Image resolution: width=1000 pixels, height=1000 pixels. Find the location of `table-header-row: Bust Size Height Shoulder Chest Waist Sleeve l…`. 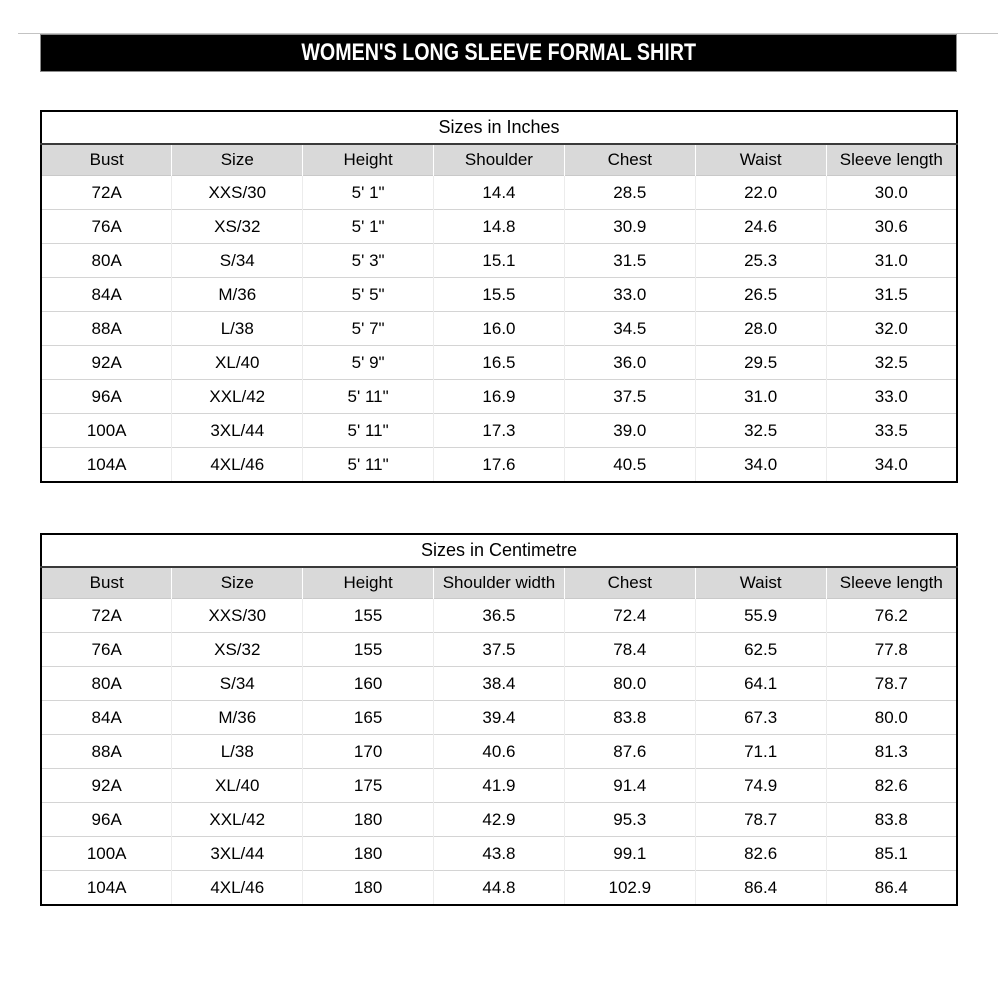

table-header-row: Bust Size Height Shoulder Chest Waist Sleeve l… is located at coordinates (499, 160).